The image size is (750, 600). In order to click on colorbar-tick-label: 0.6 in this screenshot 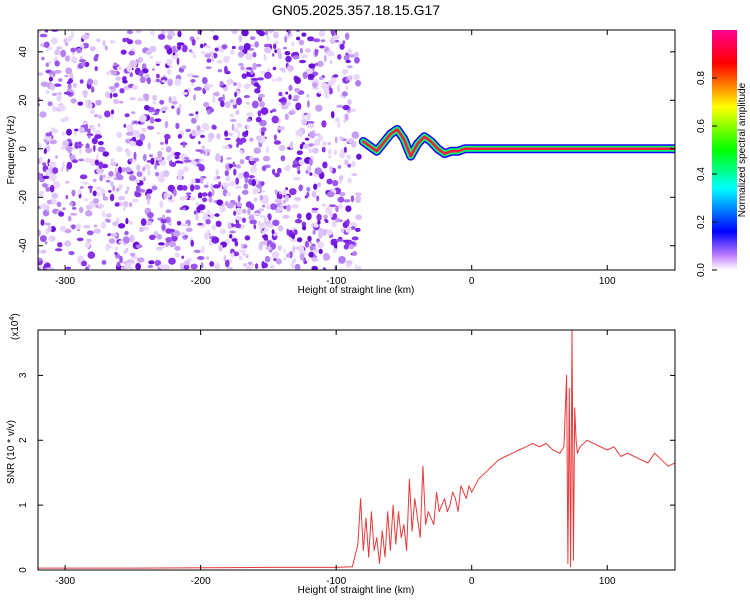, I will do `click(701, 126)`.